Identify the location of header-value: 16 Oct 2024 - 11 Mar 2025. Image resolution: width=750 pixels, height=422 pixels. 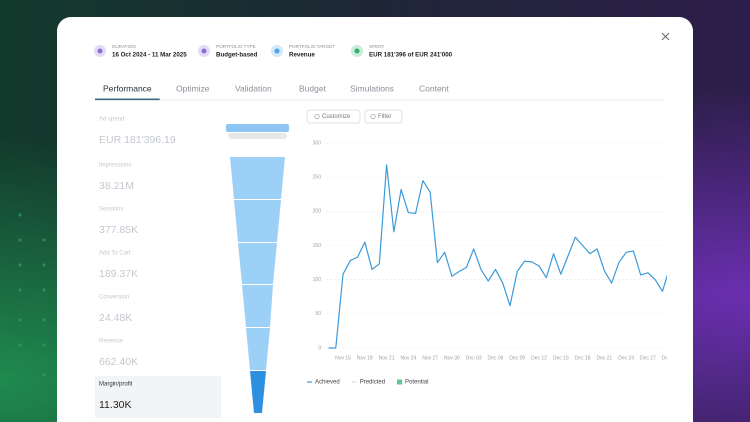
(149, 55).